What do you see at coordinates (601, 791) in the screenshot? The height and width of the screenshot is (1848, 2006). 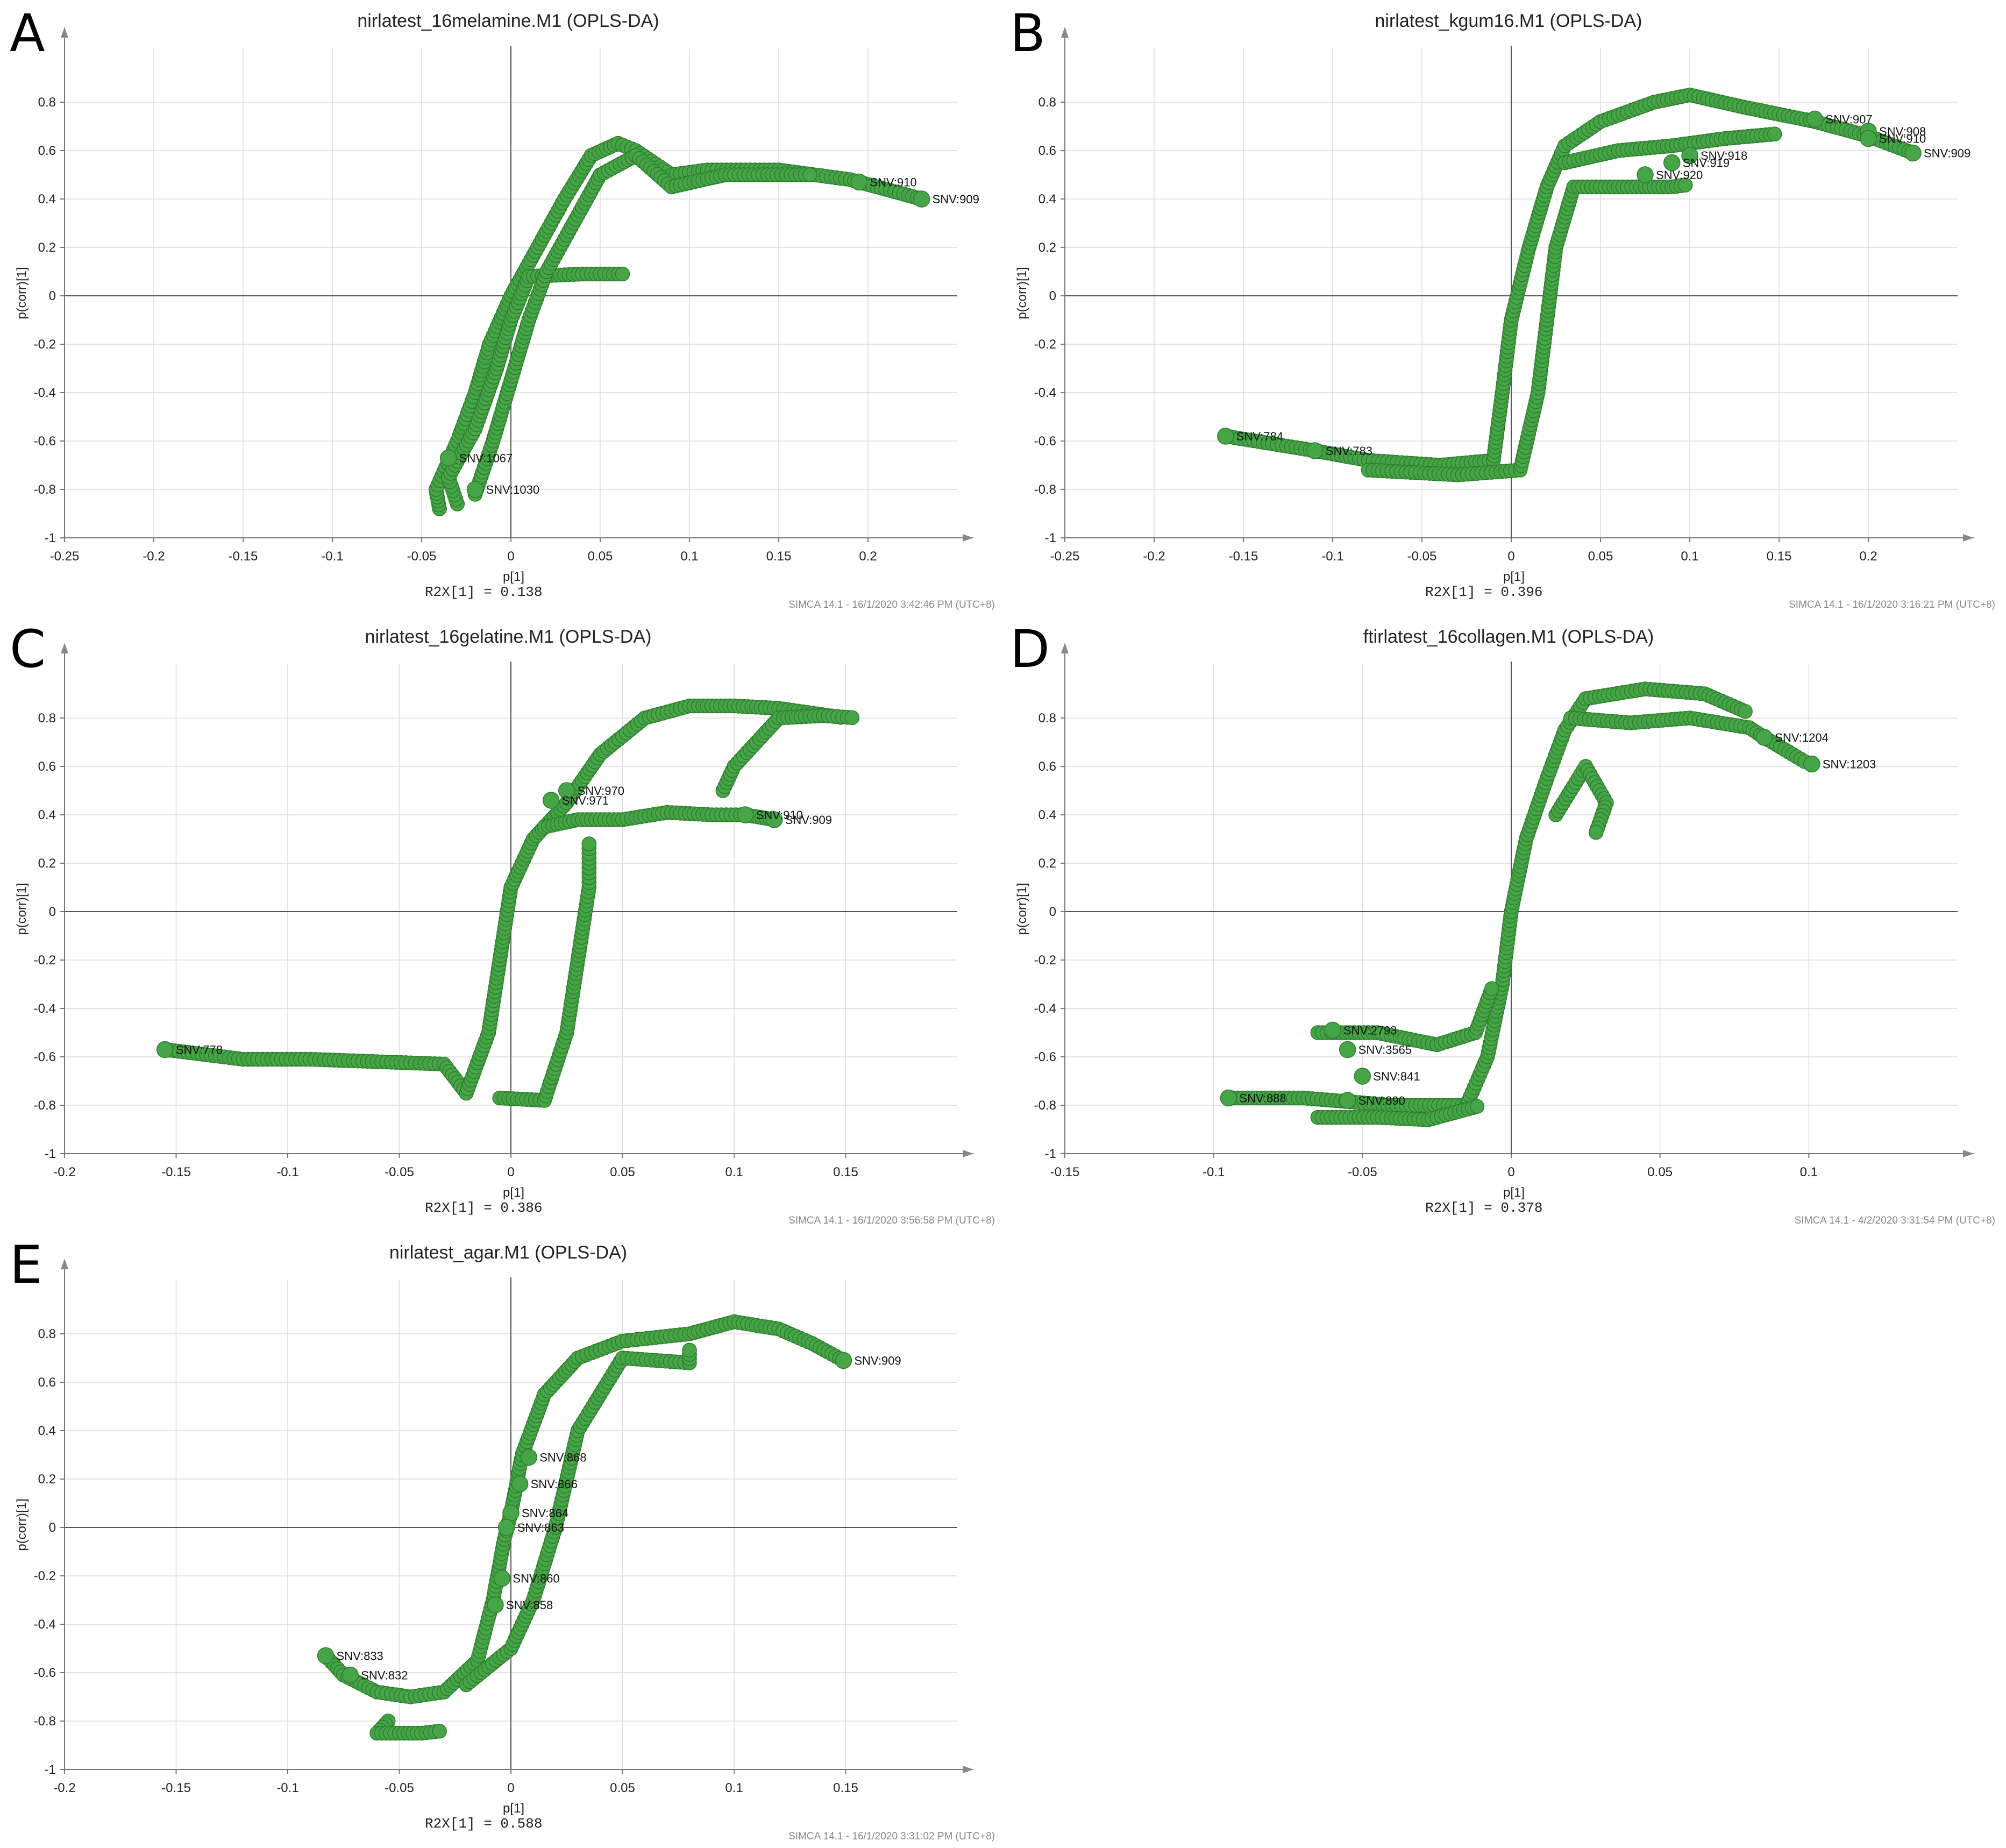 I see `point-label: SNV:970` at bounding box center [601, 791].